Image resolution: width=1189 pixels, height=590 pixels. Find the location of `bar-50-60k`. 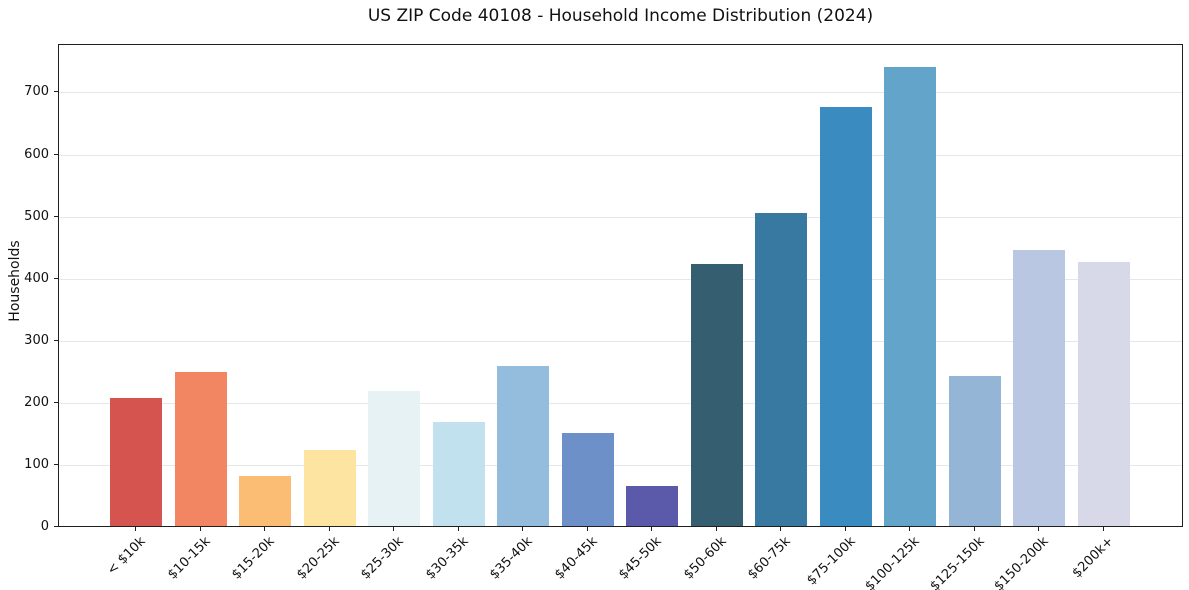

bar-50-60k is located at coordinates (716, 395).